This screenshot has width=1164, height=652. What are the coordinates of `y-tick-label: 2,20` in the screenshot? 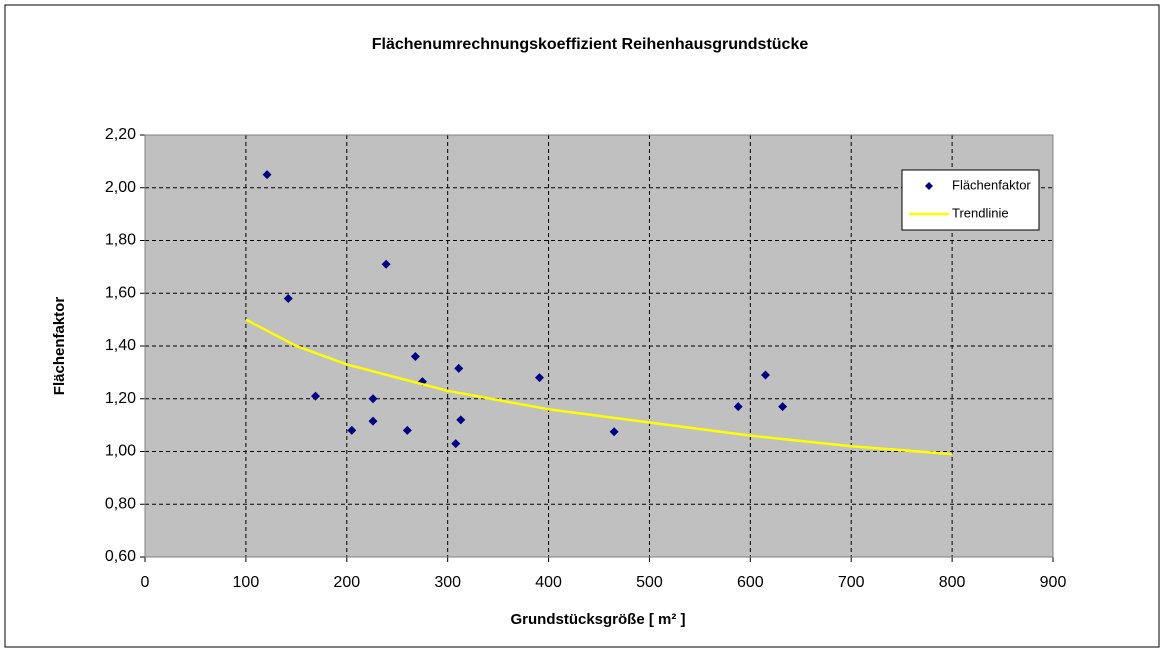 It's located at (120, 134).